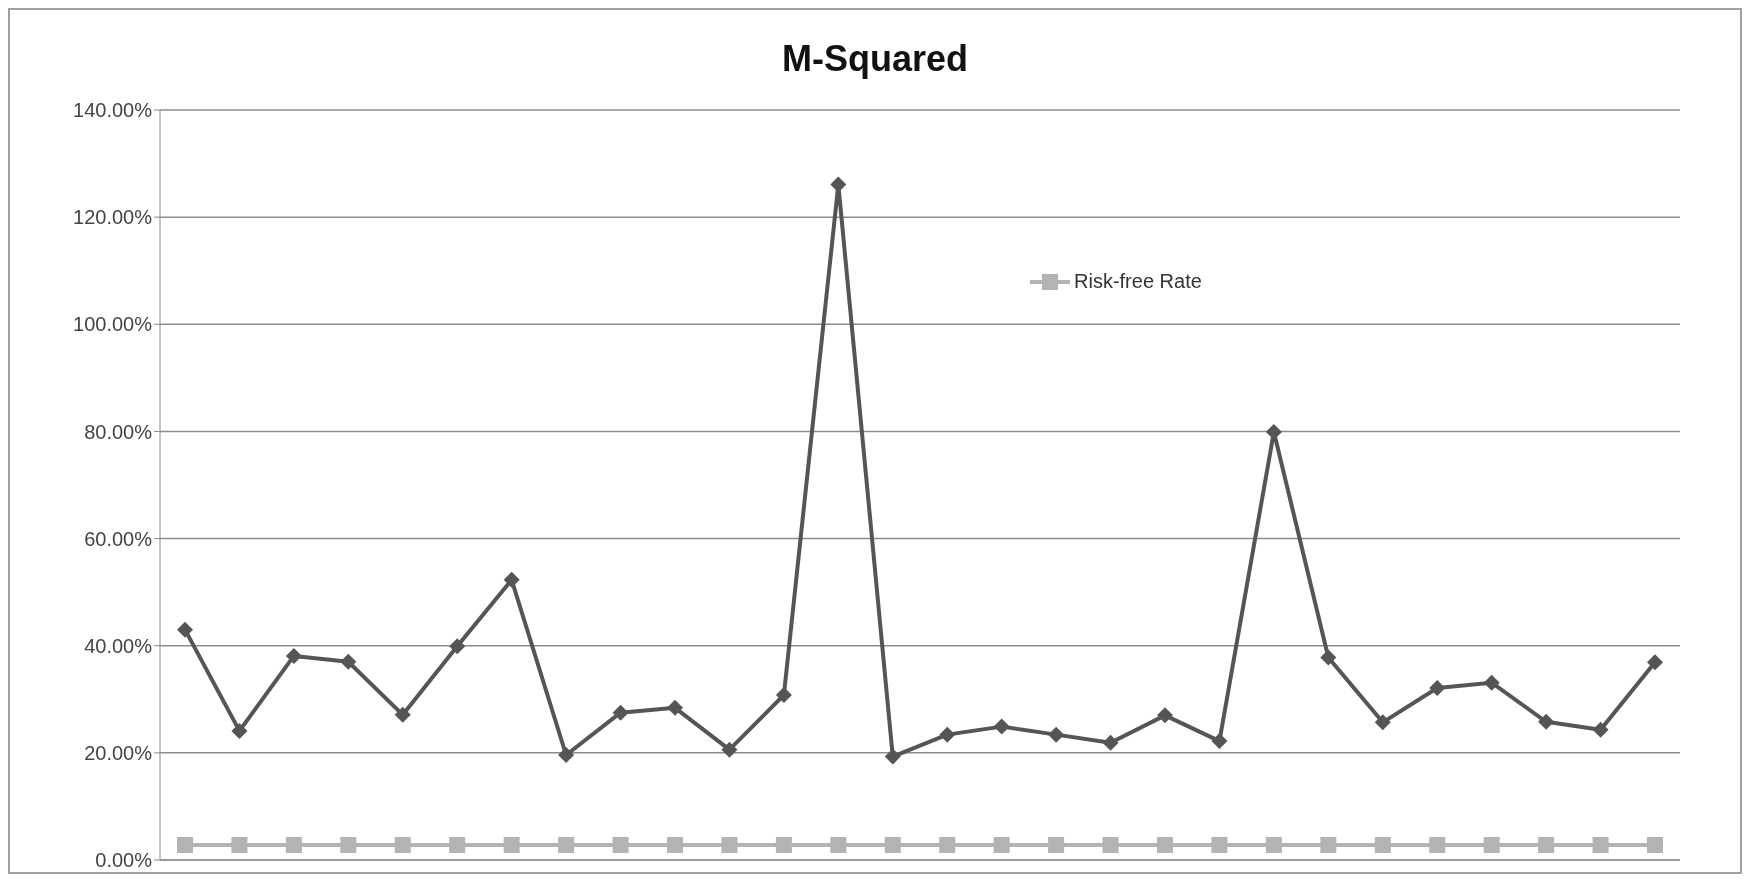  Describe the element at coordinates (113, 110) in the screenshot. I see `y-tick-label: 140.00%` at that location.